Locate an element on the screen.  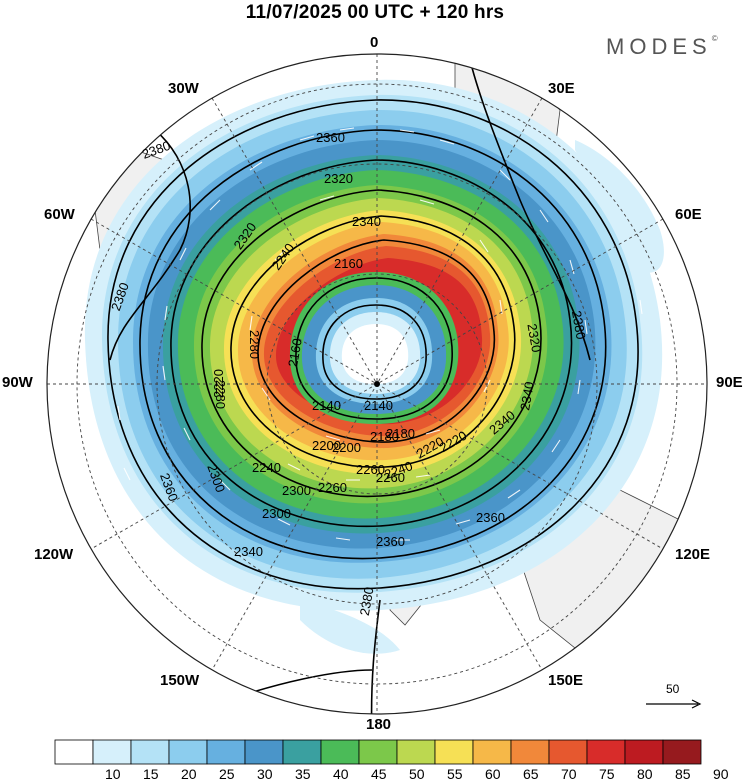
colorbar-label: 75 is located at coordinates (607, 774).